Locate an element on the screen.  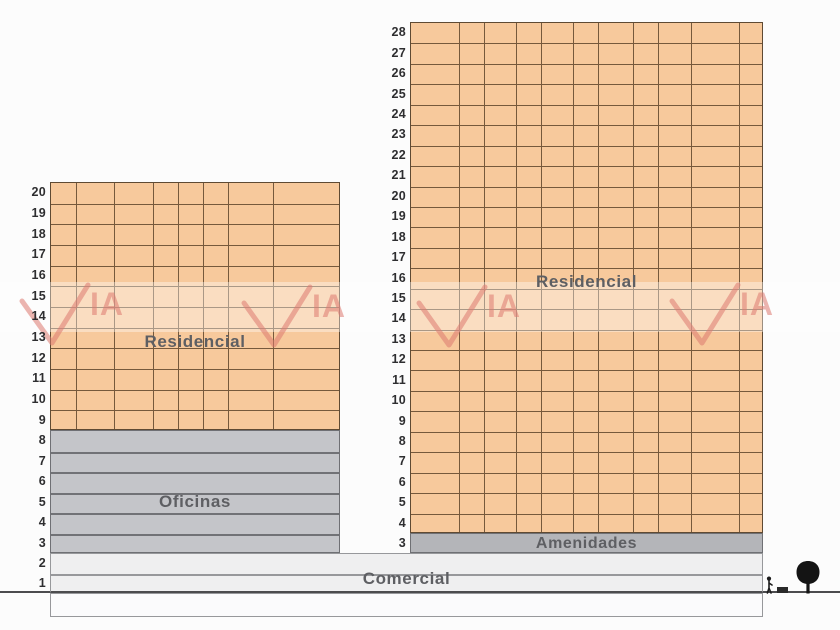
floor-number: 27 is located at coordinates (398, 52).